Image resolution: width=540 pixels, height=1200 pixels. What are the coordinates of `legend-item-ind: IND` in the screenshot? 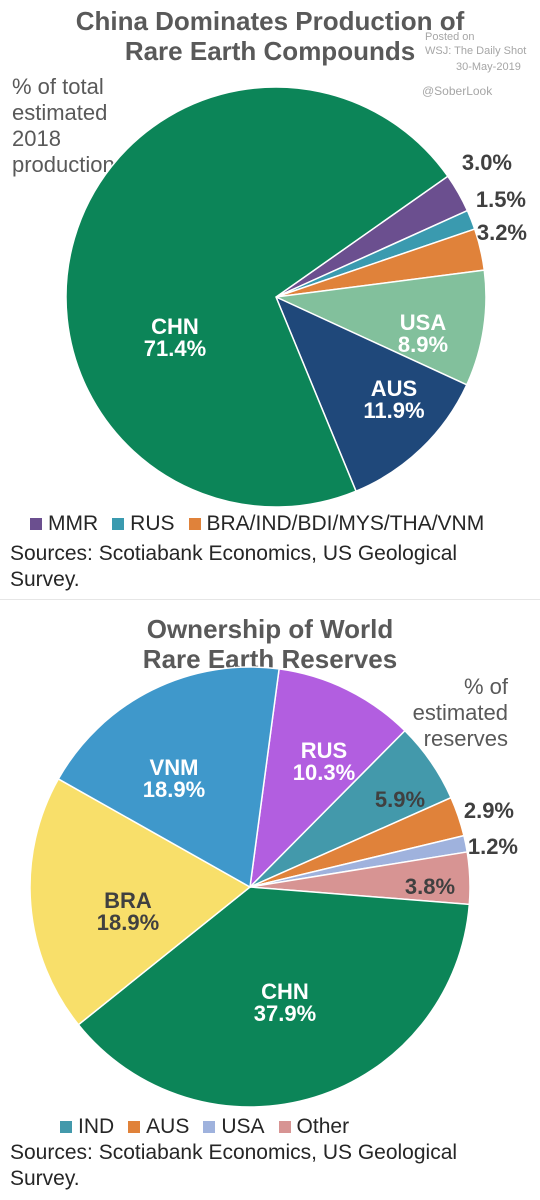 It's located at (87, 1127).